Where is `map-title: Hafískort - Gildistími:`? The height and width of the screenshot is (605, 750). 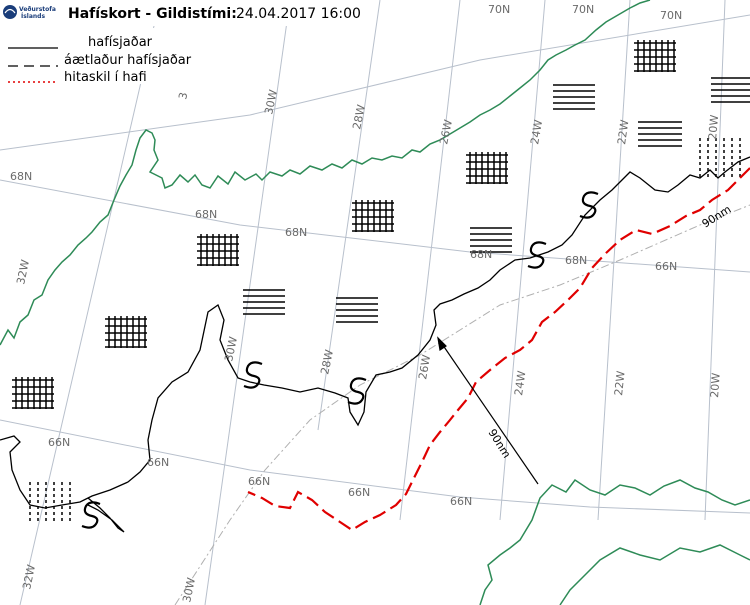
map-title: Hafískort - Gildistími: is located at coordinates (152, 14).